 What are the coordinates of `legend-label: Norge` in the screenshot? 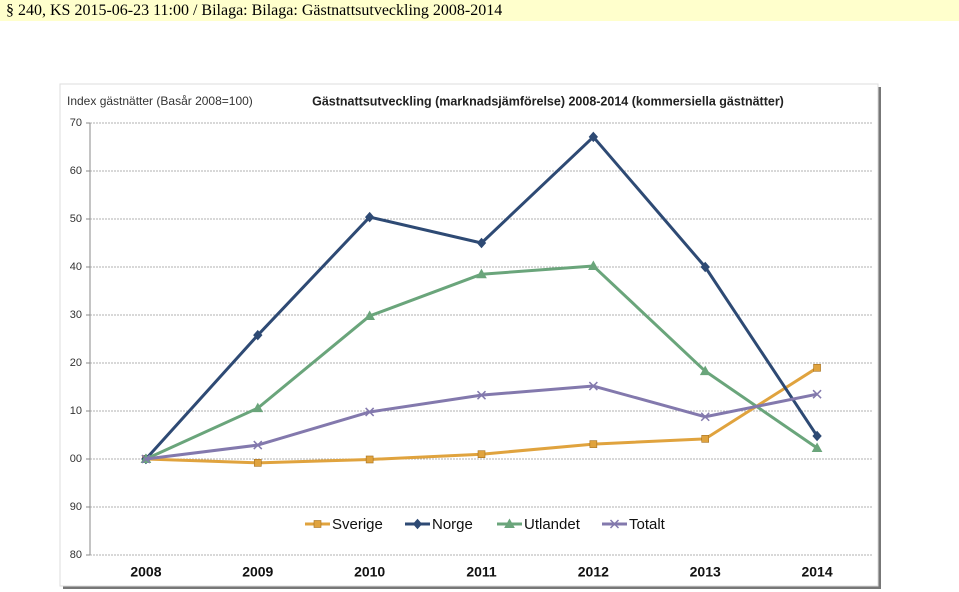 It's located at (452, 524).